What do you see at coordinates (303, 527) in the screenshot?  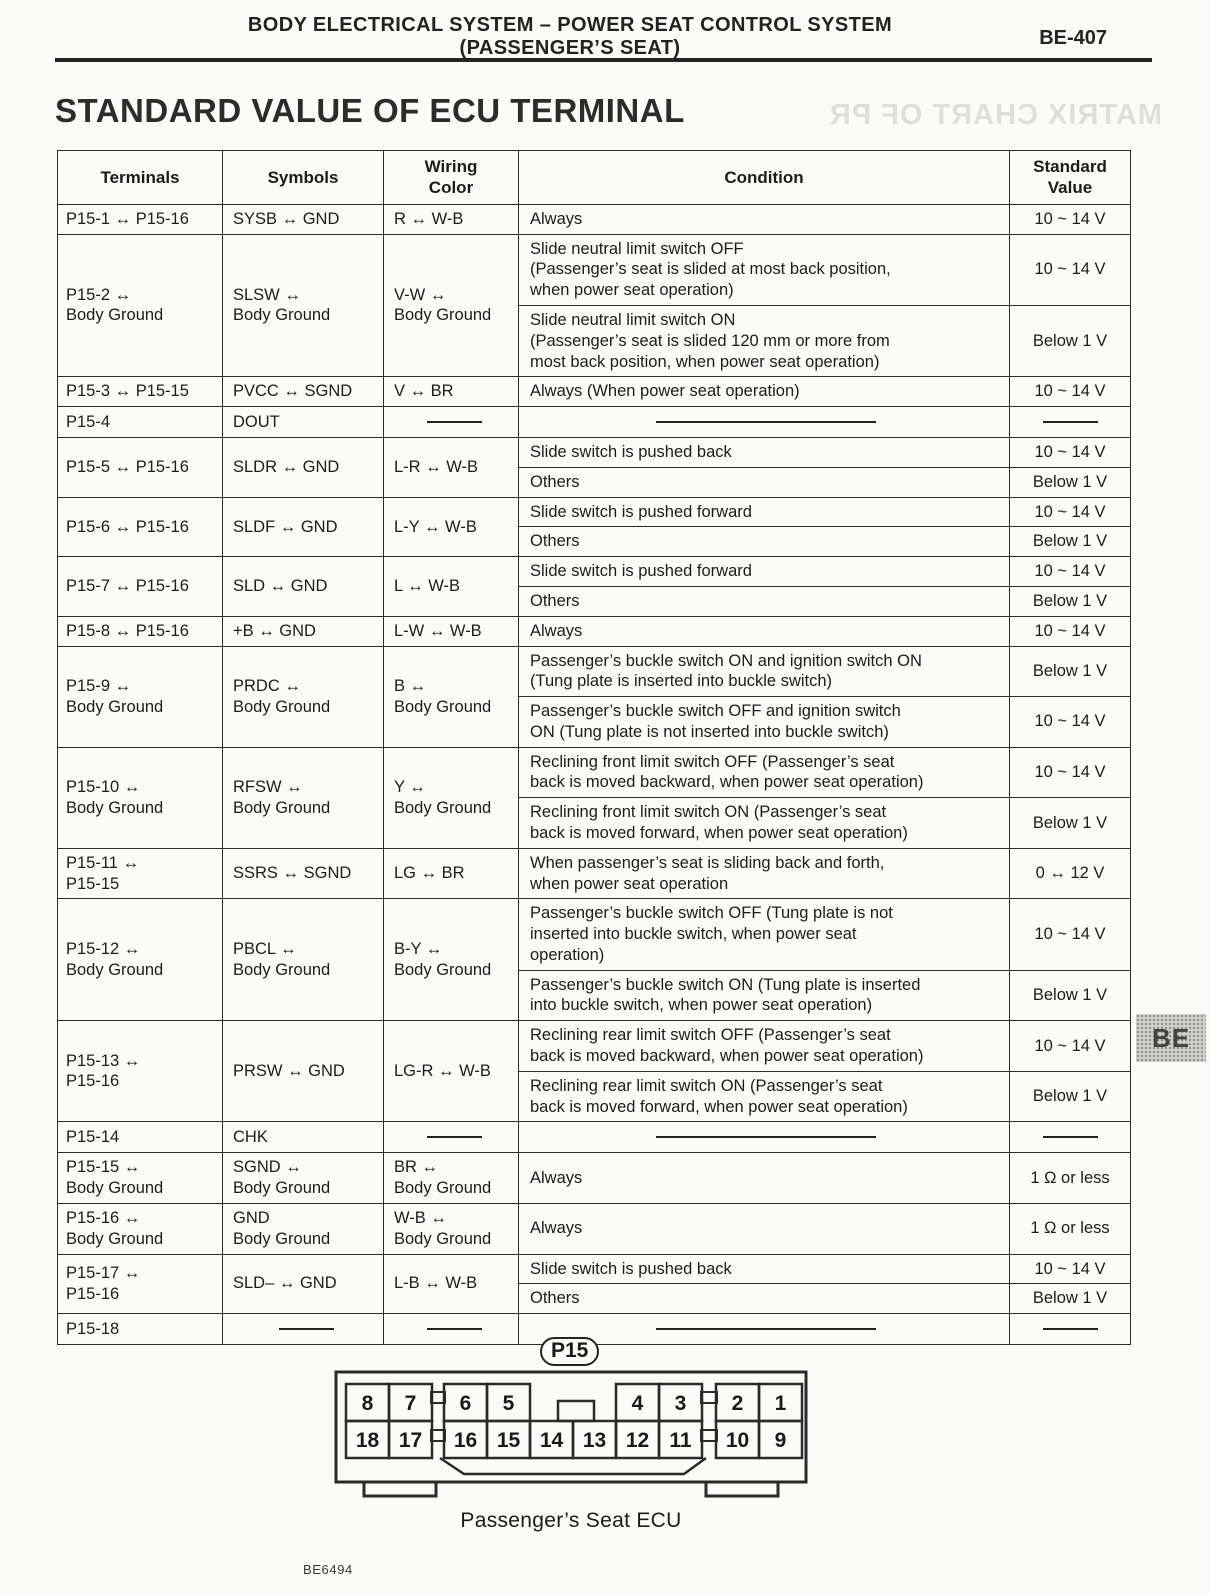 I see `cell-symbols: SLDF ↔ GND` at bounding box center [303, 527].